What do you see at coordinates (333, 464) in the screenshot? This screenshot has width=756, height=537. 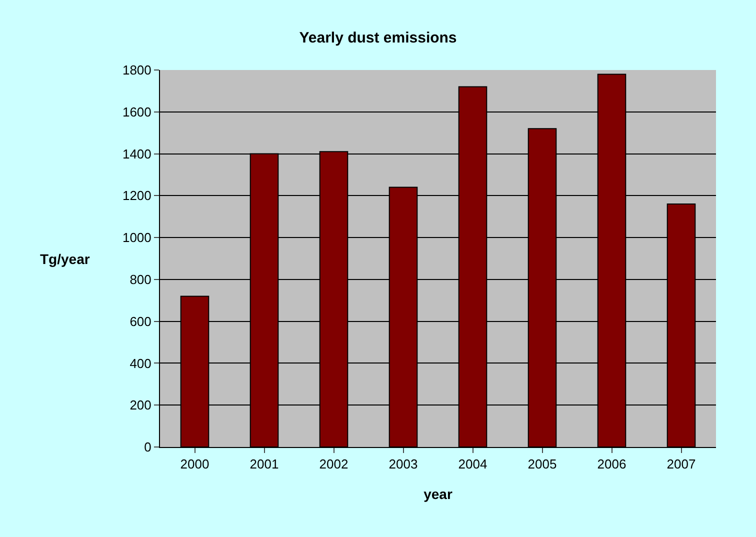 I see `x-tick-label: 2002` at bounding box center [333, 464].